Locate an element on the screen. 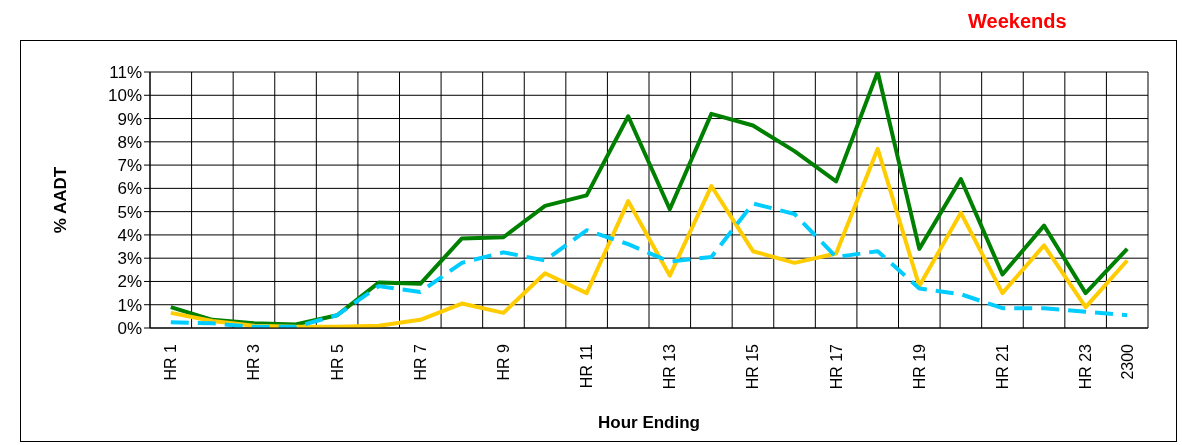  y-tick-label: 10% is located at coordinates (124, 96).